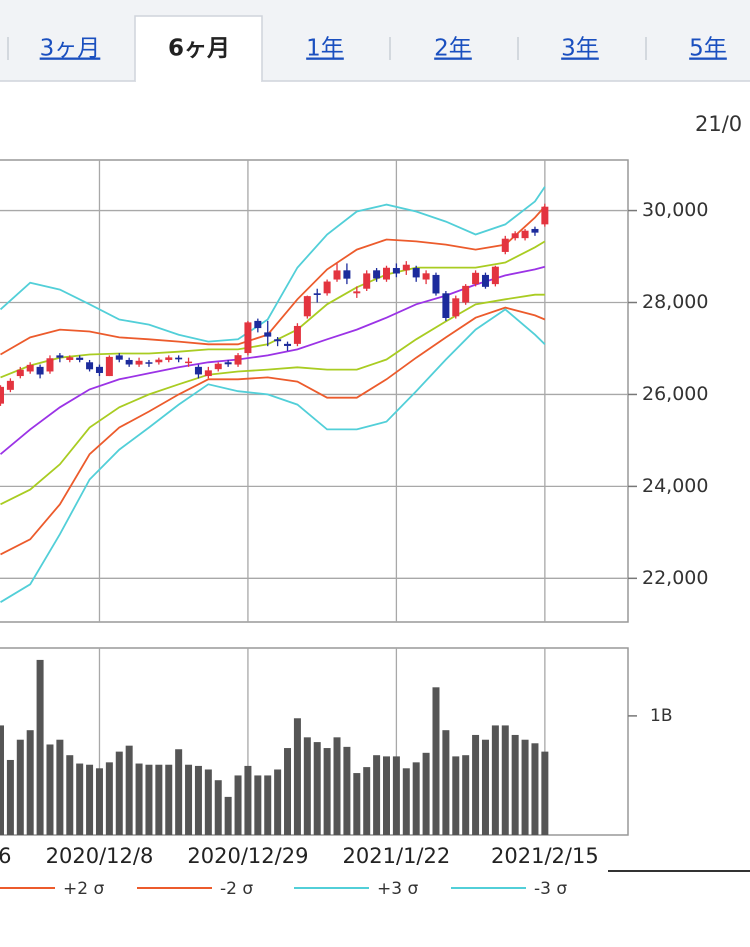 The image size is (750, 947). I want to click on y-tick-label: 24,000, so click(675, 486).